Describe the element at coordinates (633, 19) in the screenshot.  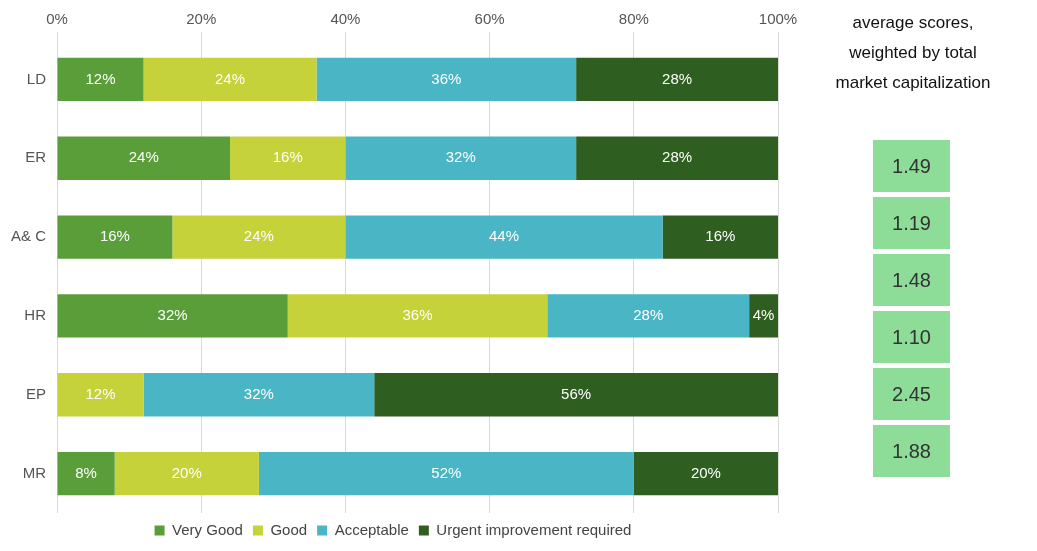
I see `x-tick-label: 80%` at that location.